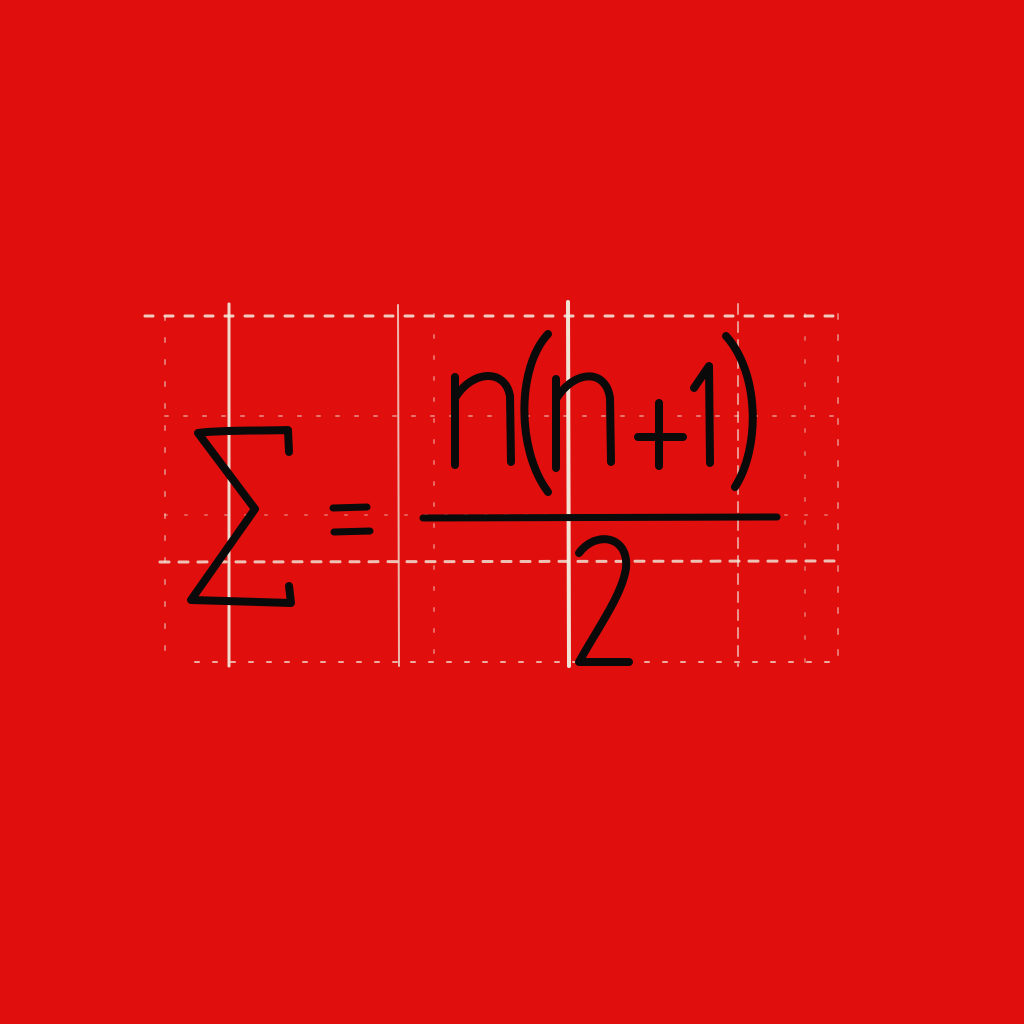  What do you see at coordinates (351, 519) in the screenshot?
I see `equals-sign` at bounding box center [351, 519].